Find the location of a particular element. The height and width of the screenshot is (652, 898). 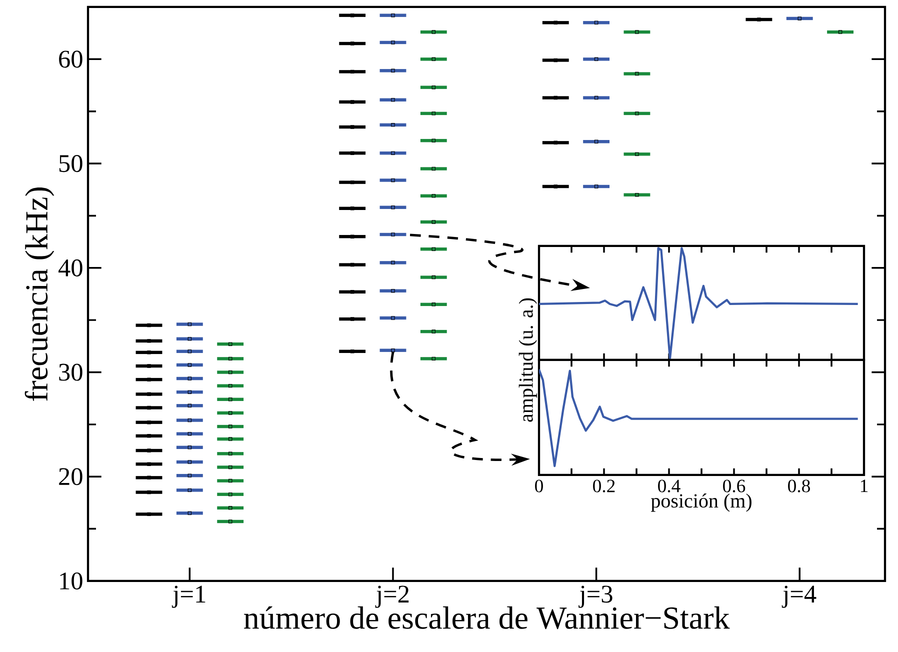

x-tick-label: 1 is located at coordinates (864, 486).